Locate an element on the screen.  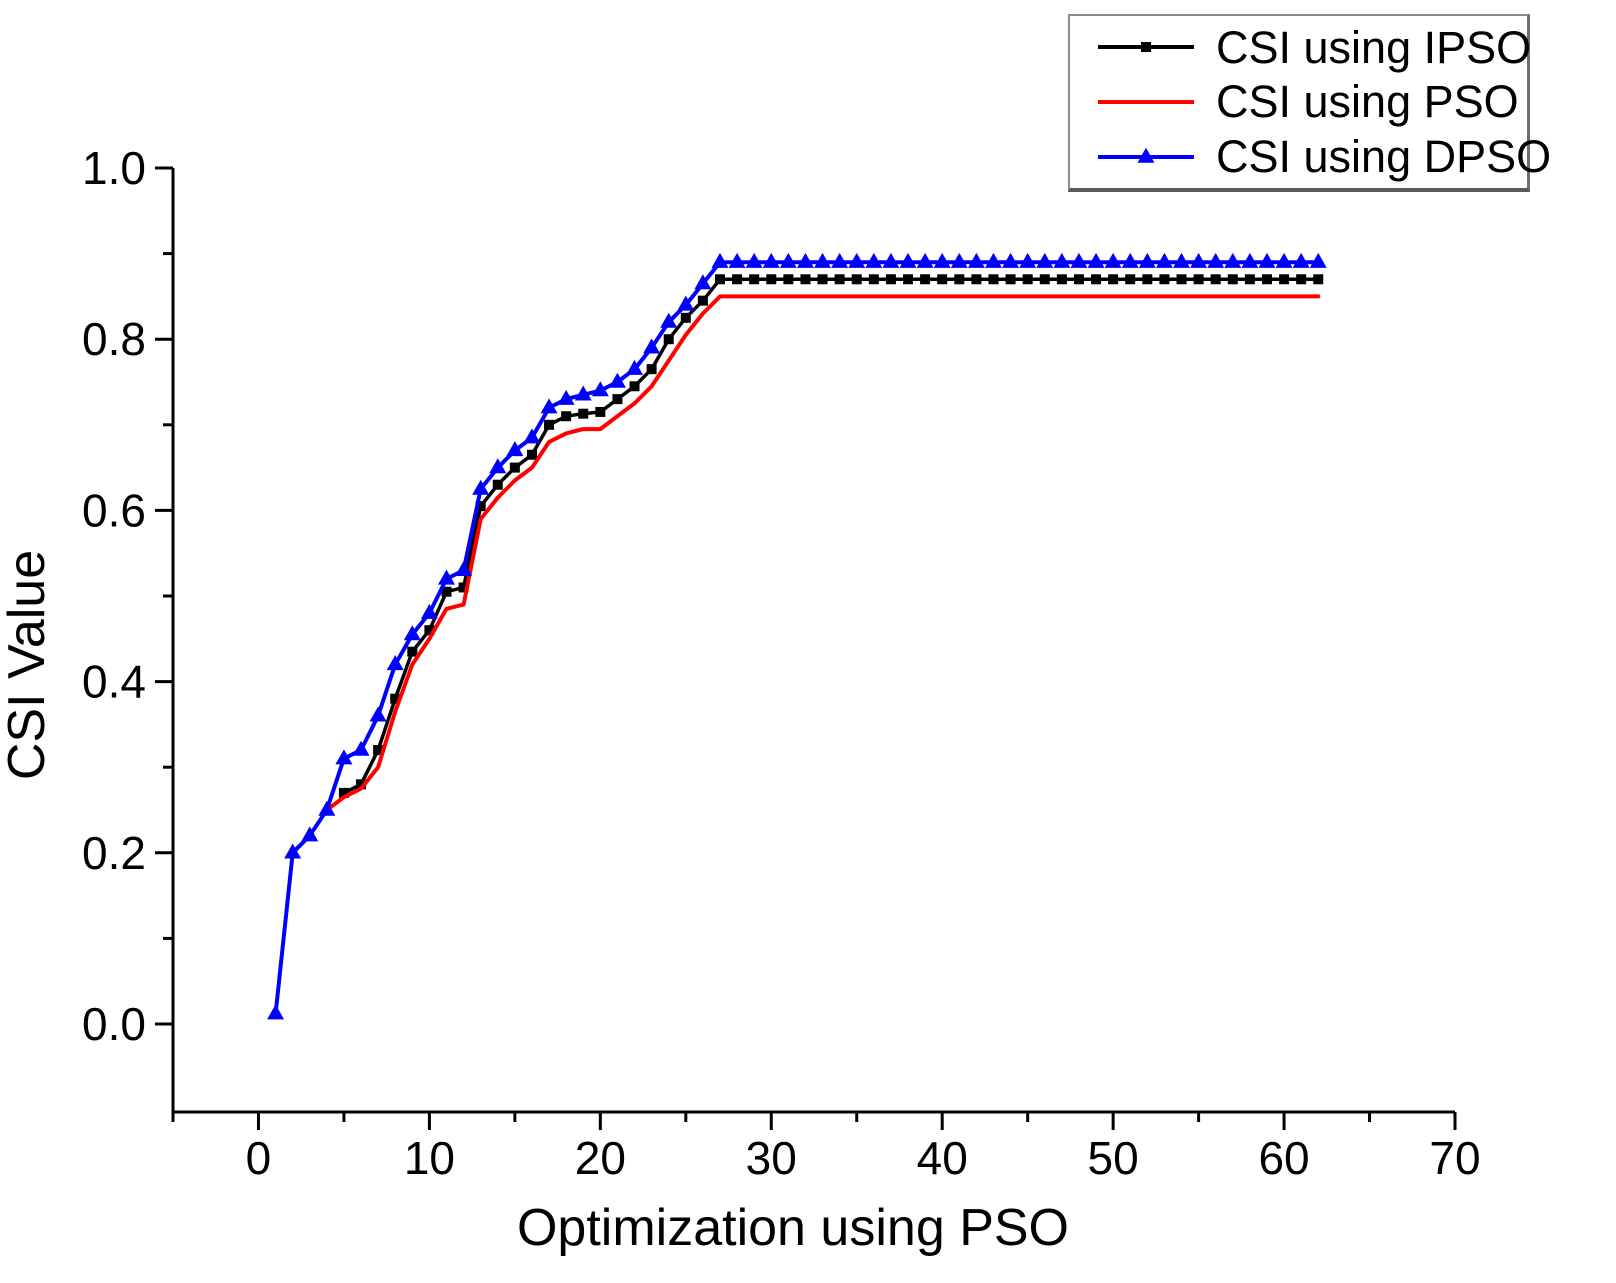
legend-label: CSI using DPSO is located at coordinates (1384, 157).